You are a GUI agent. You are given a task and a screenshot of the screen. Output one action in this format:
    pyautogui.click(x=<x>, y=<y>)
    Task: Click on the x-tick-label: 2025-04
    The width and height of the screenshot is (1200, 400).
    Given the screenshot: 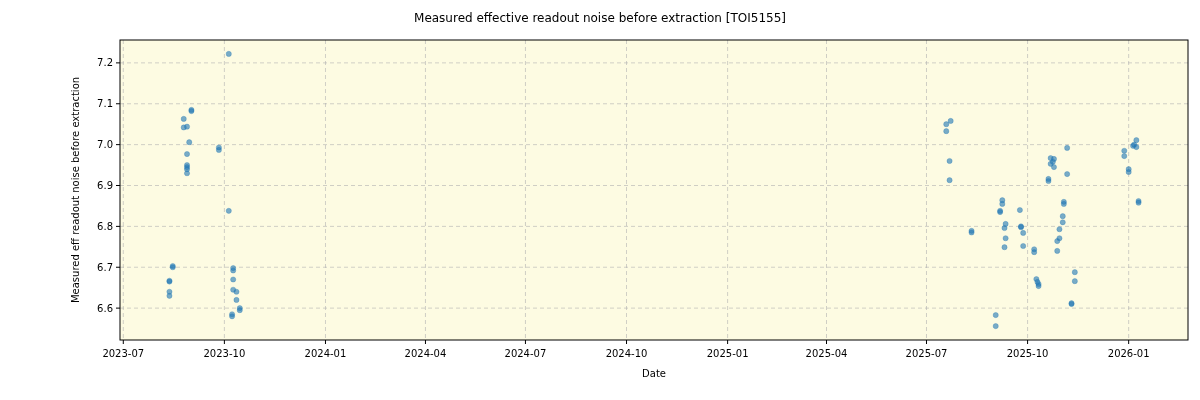 What is the action you would take?
    pyautogui.click(x=826, y=353)
    